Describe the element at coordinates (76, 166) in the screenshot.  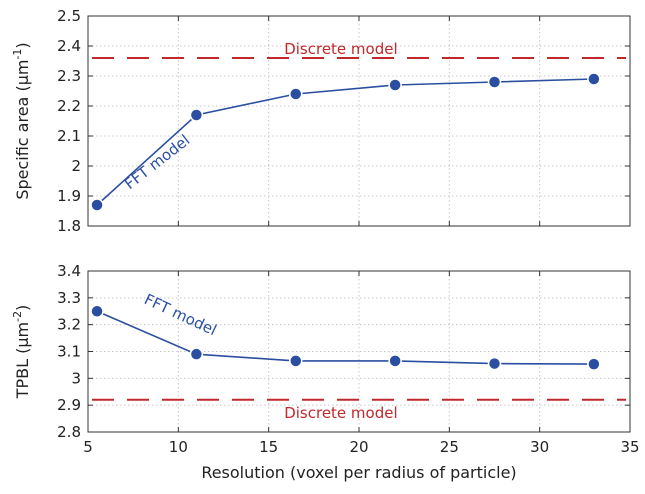
I see `area-ytick-label: 2` at that location.